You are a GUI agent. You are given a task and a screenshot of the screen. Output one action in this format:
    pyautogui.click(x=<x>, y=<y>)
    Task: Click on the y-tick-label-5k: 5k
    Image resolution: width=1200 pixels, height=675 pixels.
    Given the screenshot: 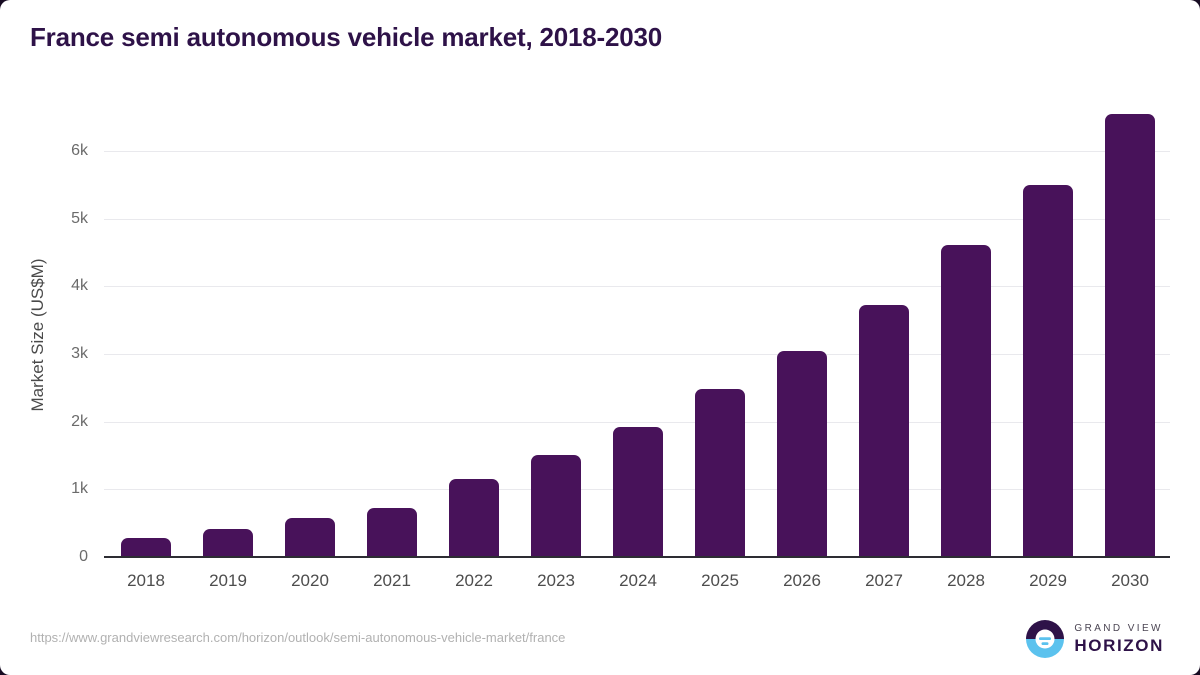 What is the action you would take?
    pyautogui.click(x=79, y=218)
    